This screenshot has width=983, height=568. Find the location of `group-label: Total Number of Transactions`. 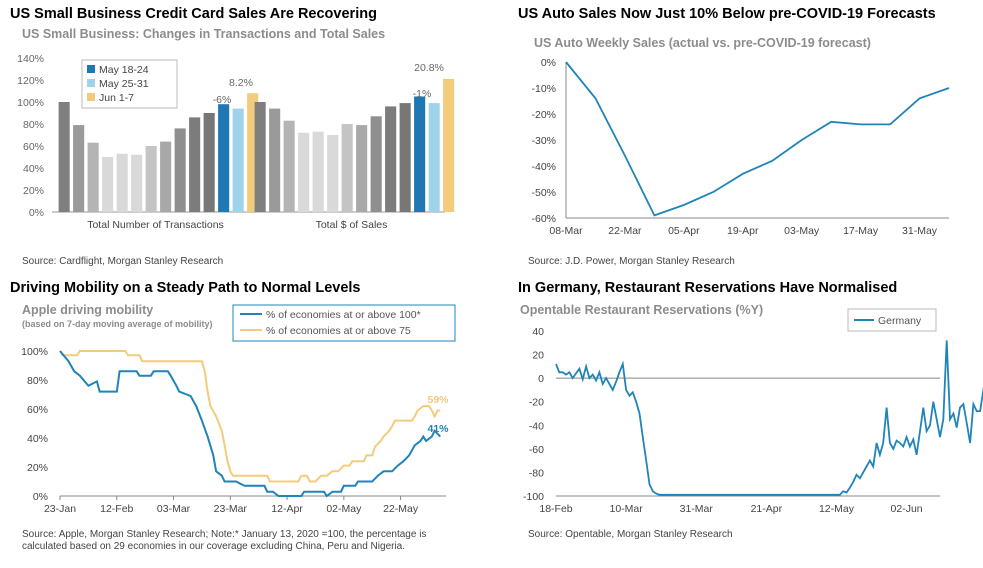

group-label: Total Number of Transactions is located at coordinates (155, 225).